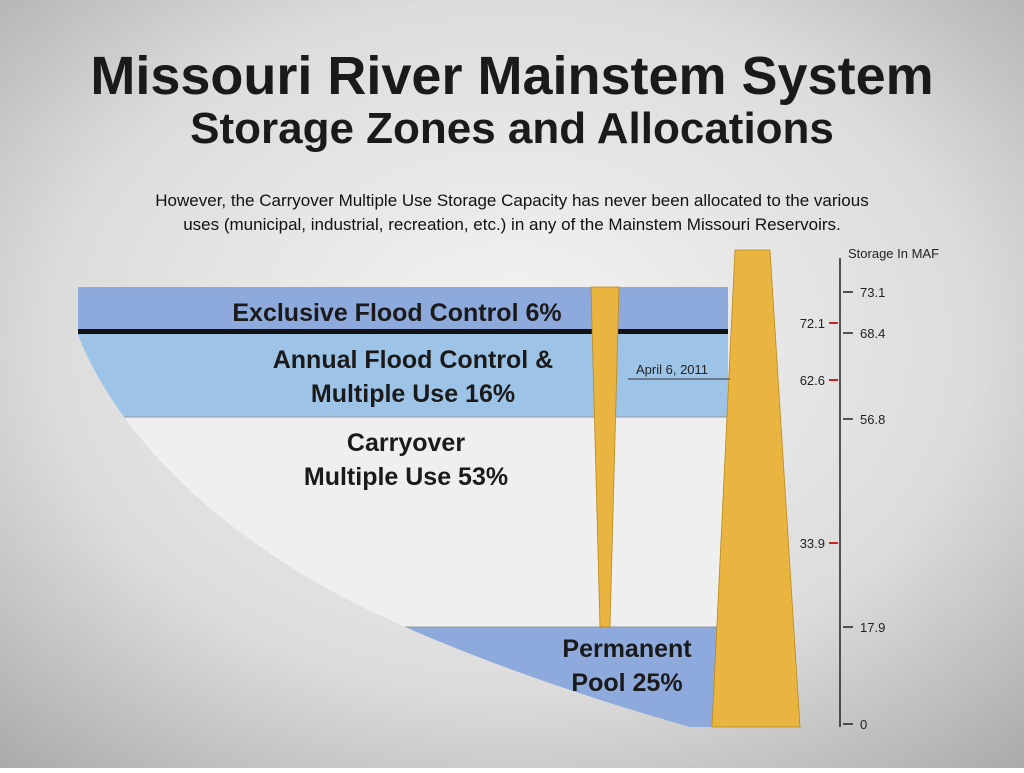 The image size is (1024, 773). What do you see at coordinates (512, 128) in the screenshot?
I see `subtitle: Storage Zones and Allocations` at bounding box center [512, 128].